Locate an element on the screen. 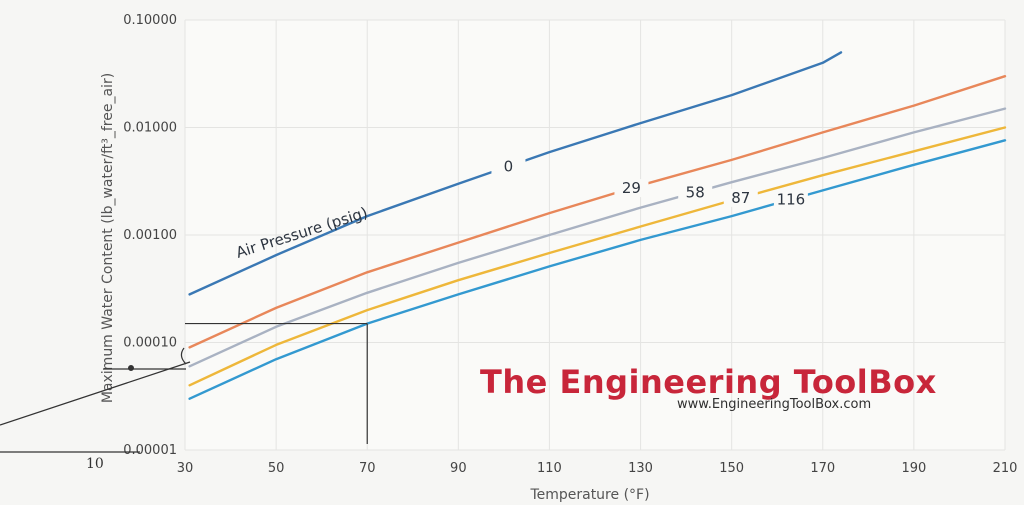  y-tick-label: 0.00010 is located at coordinates (150, 343).